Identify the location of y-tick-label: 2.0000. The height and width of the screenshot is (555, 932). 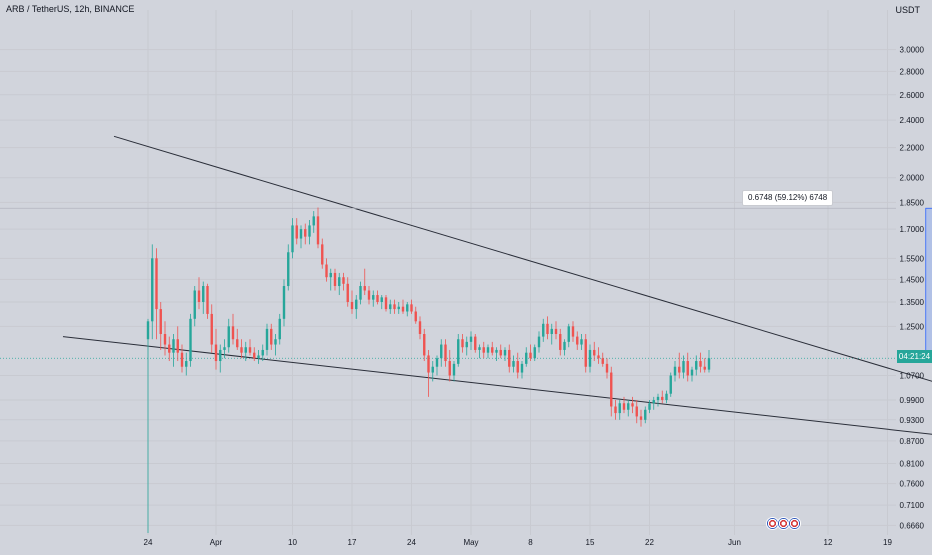
(912, 178).